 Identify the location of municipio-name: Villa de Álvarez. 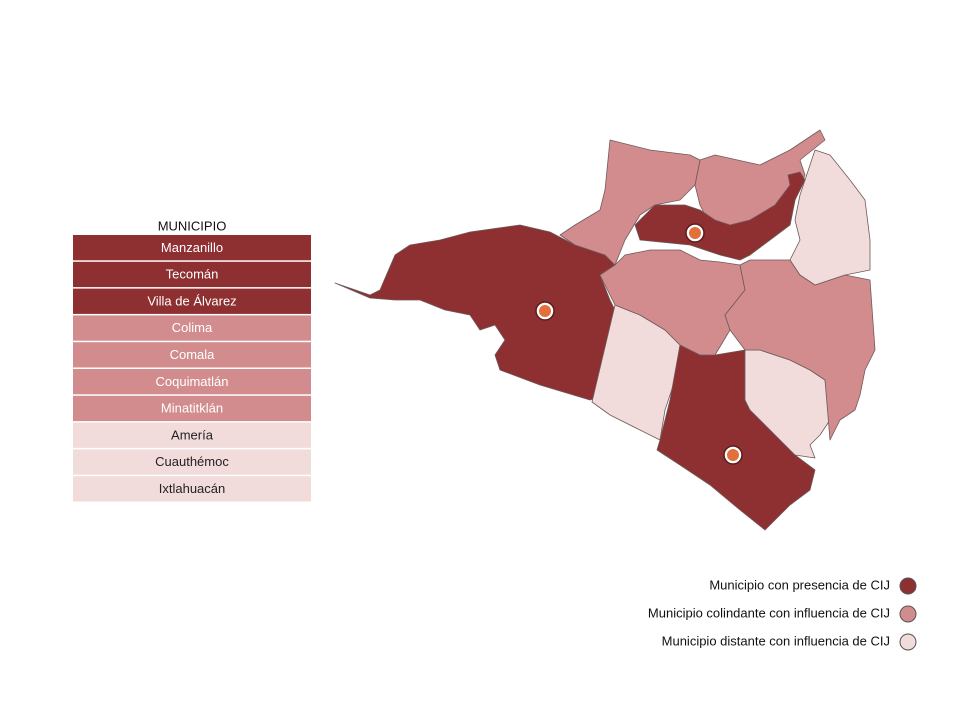
(191, 300).